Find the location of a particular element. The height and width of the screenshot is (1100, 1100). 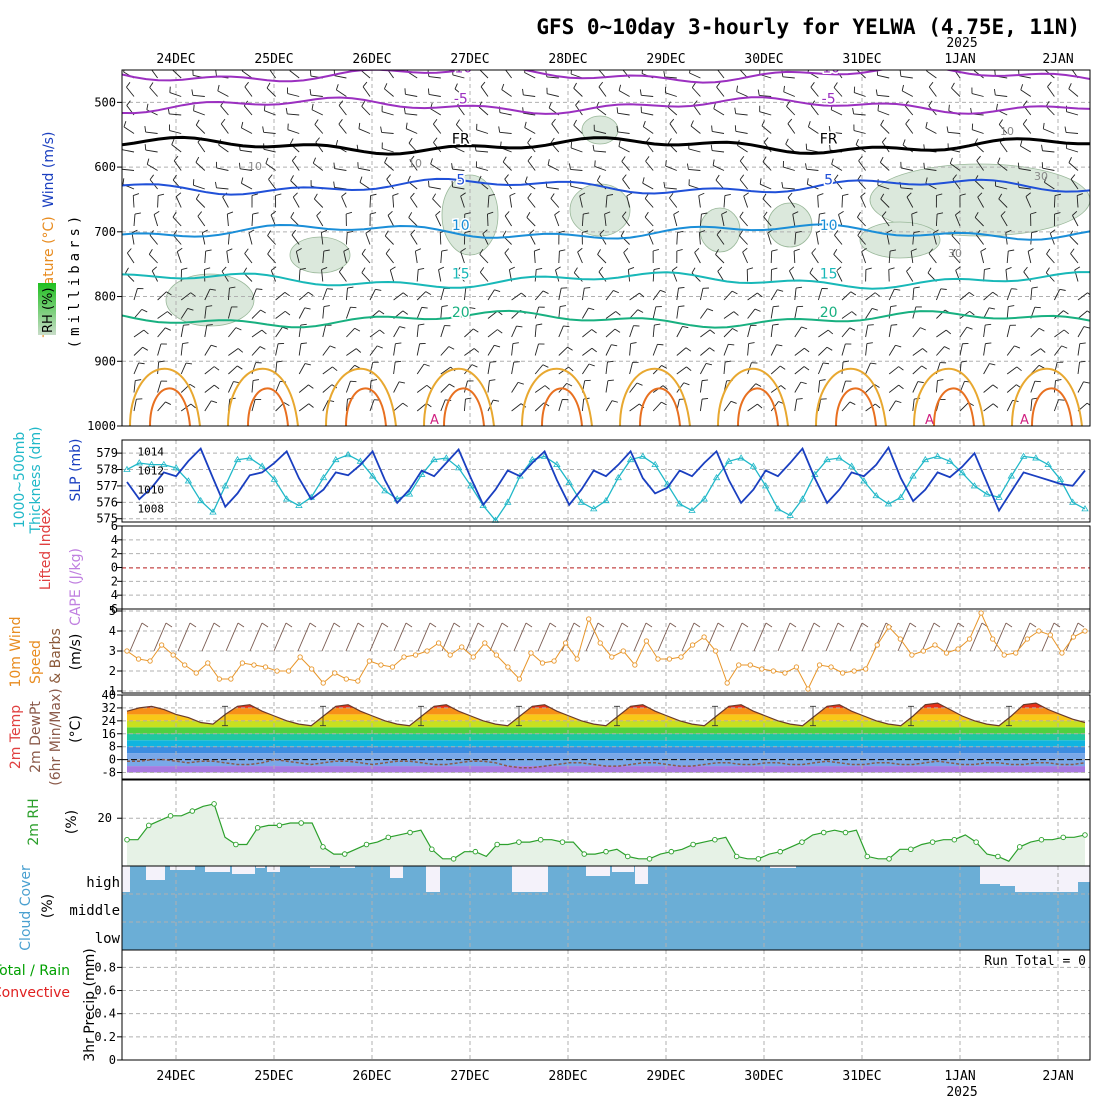

temperature-contour-label: 20 is located at coordinates (829, 313).